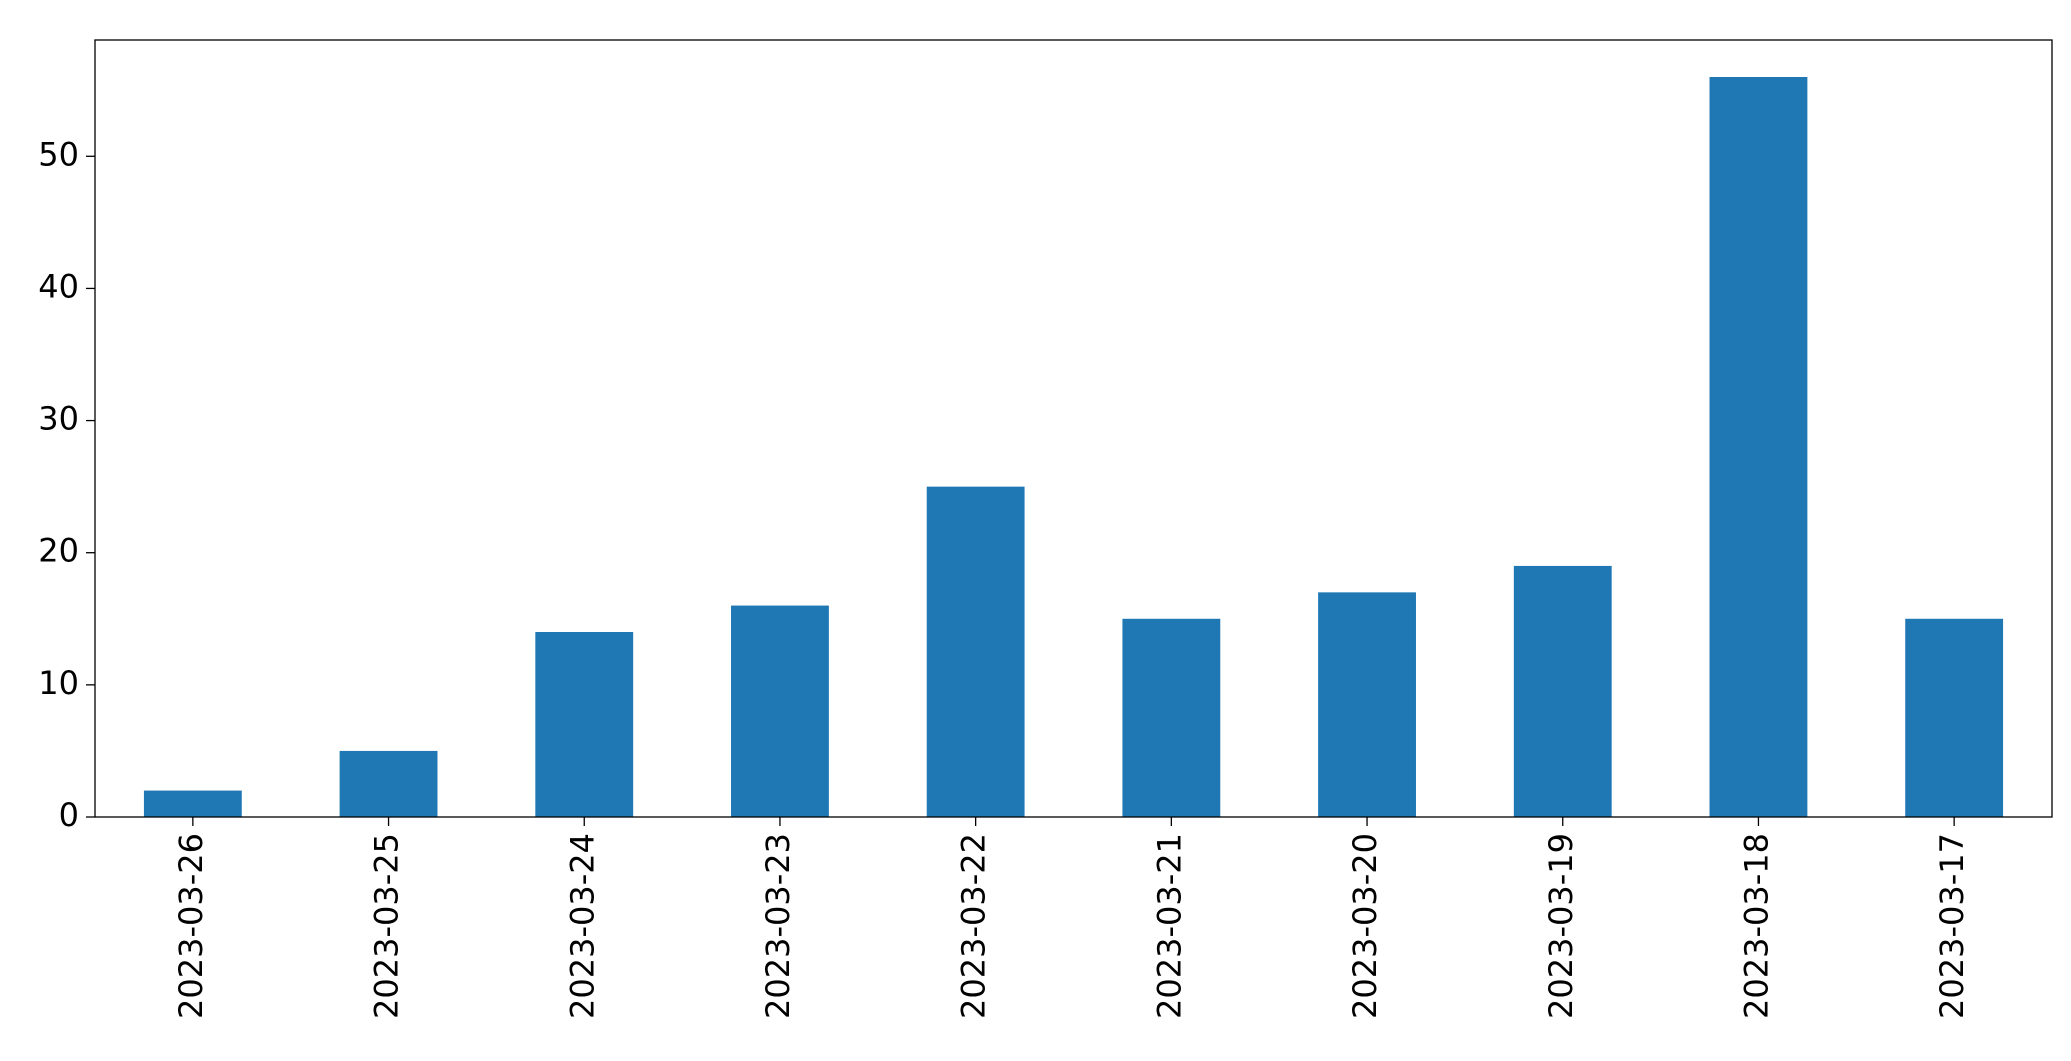 This screenshot has width=2071, height=1061. I want to click on x-tick-label: 2023-03-26, so click(191, 926).